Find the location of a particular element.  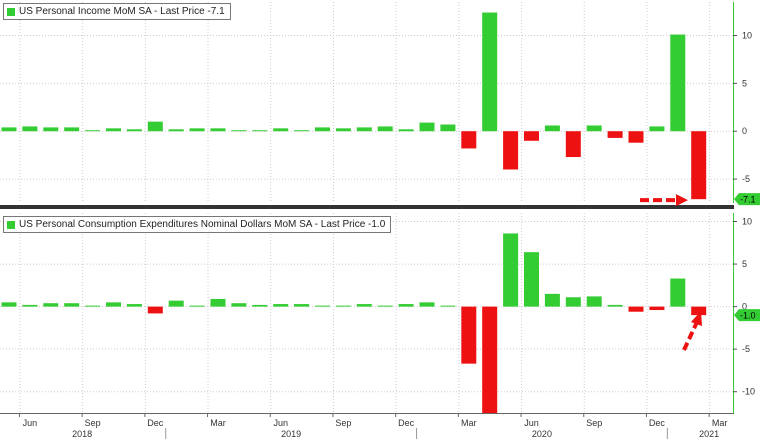

x-year-label: 2018 is located at coordinates (82, 434).